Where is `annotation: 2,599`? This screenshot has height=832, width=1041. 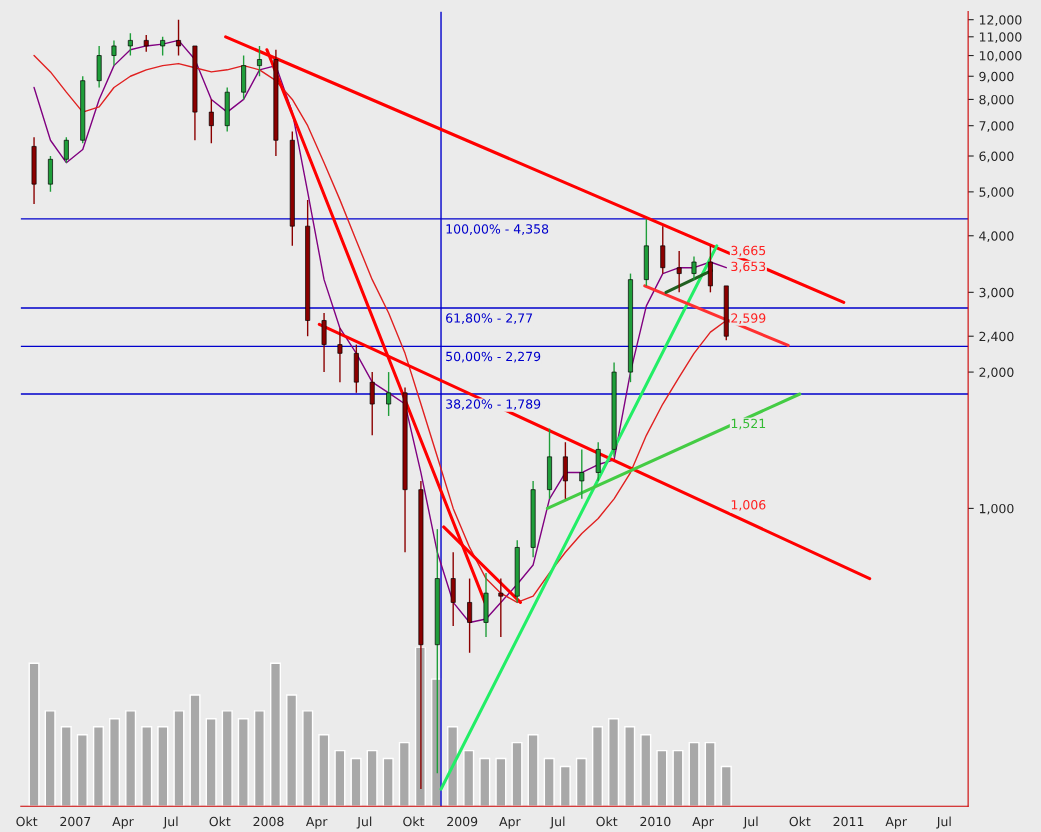
annotation: 2,599 is located at coordinates (748, 319).